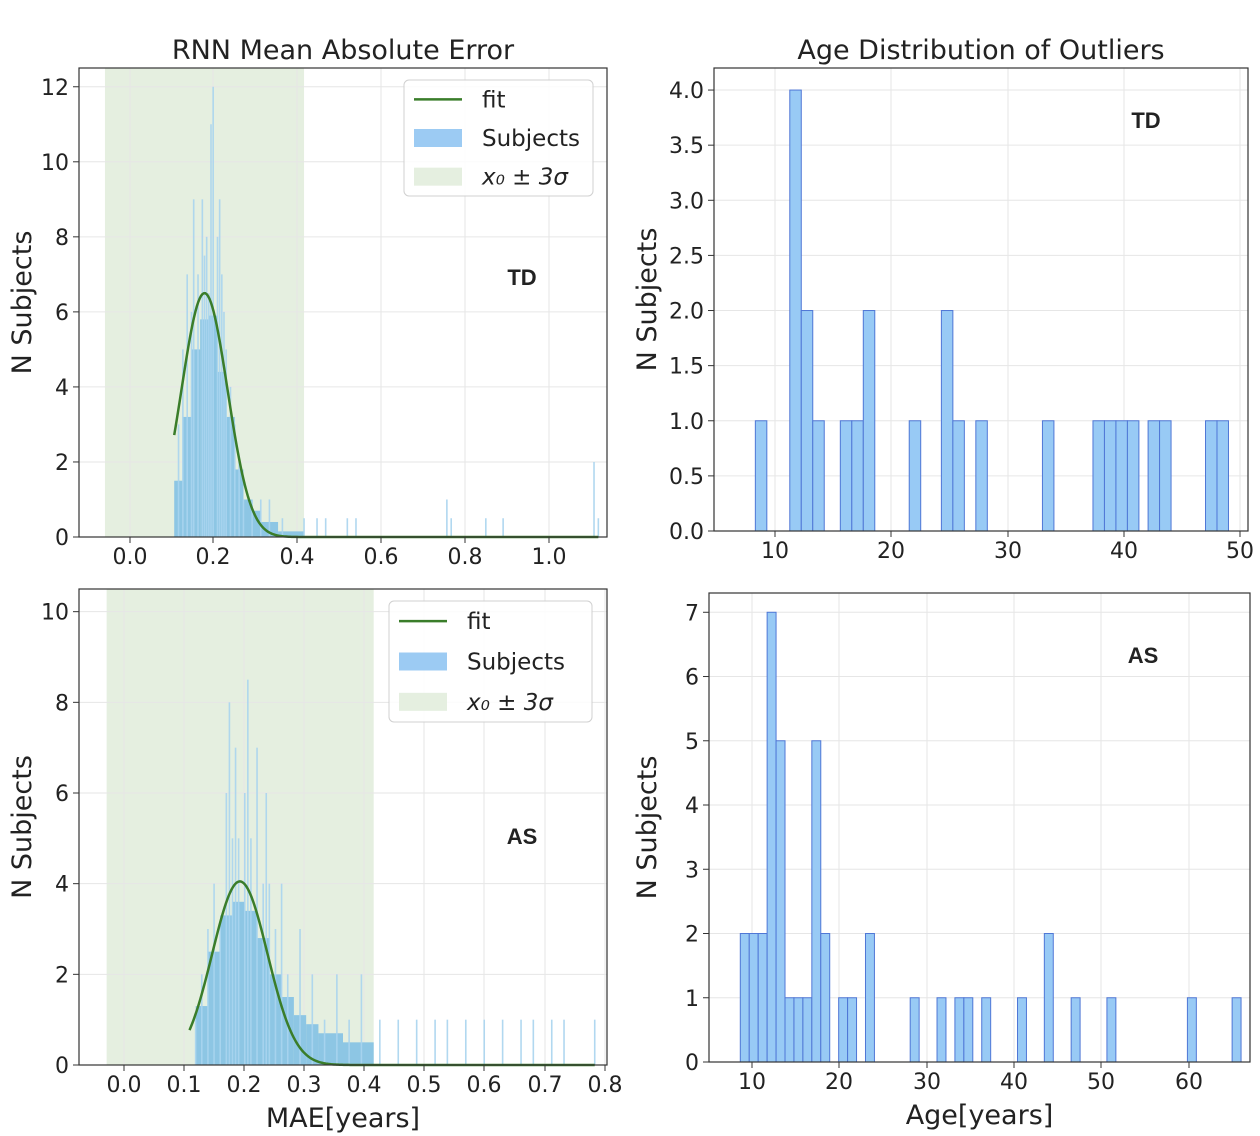 This screenshot has height=1136, width=1260. Describe the element at coordinates (343, 1118) in the screenshot. I see `x-axis-label: MAE[years]` at that location.